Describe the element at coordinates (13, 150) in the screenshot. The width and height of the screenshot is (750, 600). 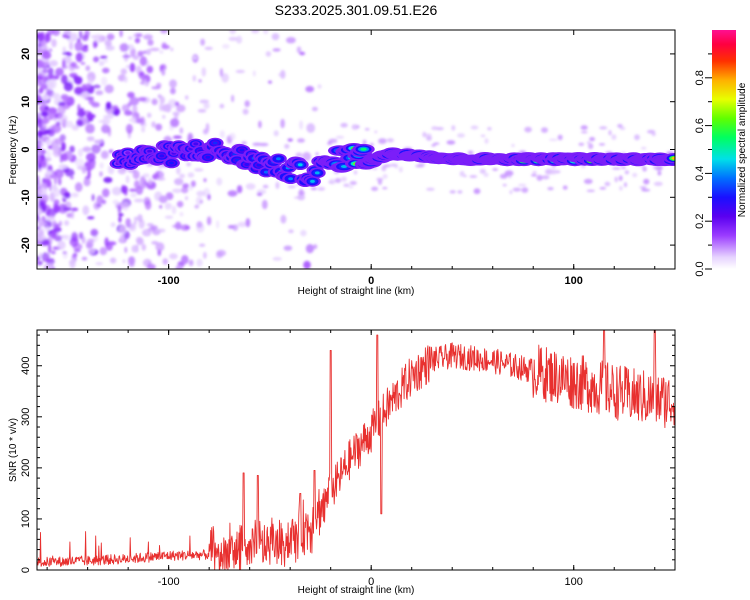
I see `spectrogram-y-axis-label: Frequency (Hz)` at that location.